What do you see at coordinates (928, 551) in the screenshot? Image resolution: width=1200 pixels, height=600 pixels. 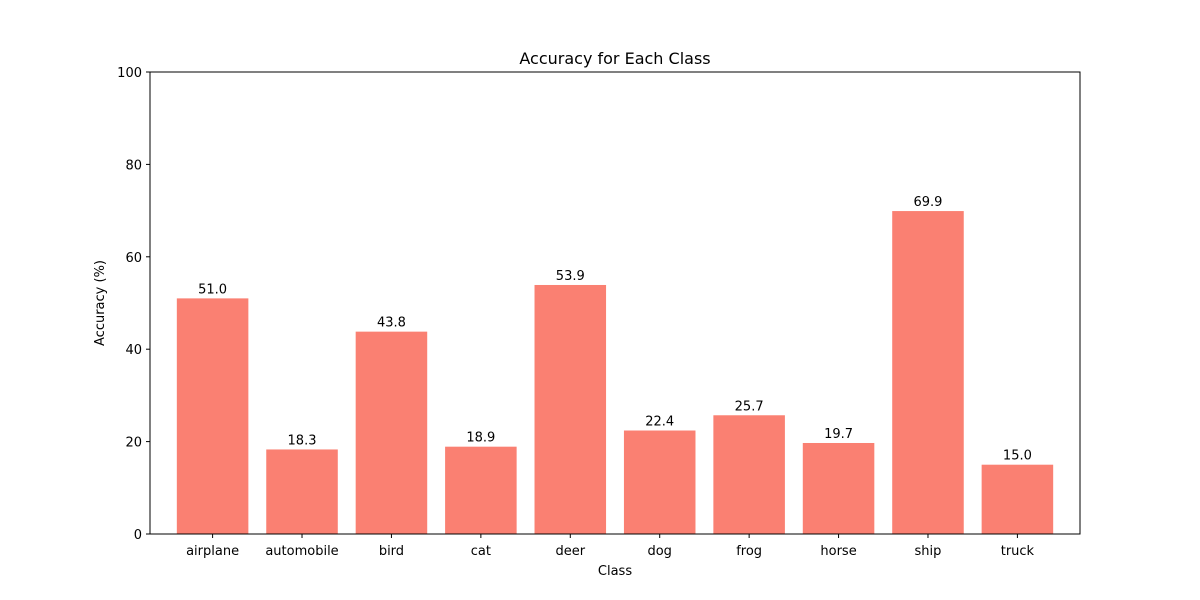 I see `x-tick-label-ship: ship` at bounding box center [928, 551].